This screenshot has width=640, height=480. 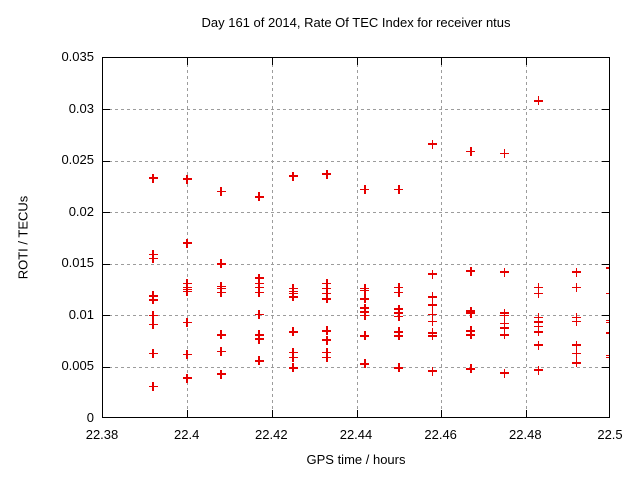 What do you see at coordinates (23, 237) in the screenshot?
I see `y-axis-title: ROTI / TECUs` at bounding box center [23, 237].